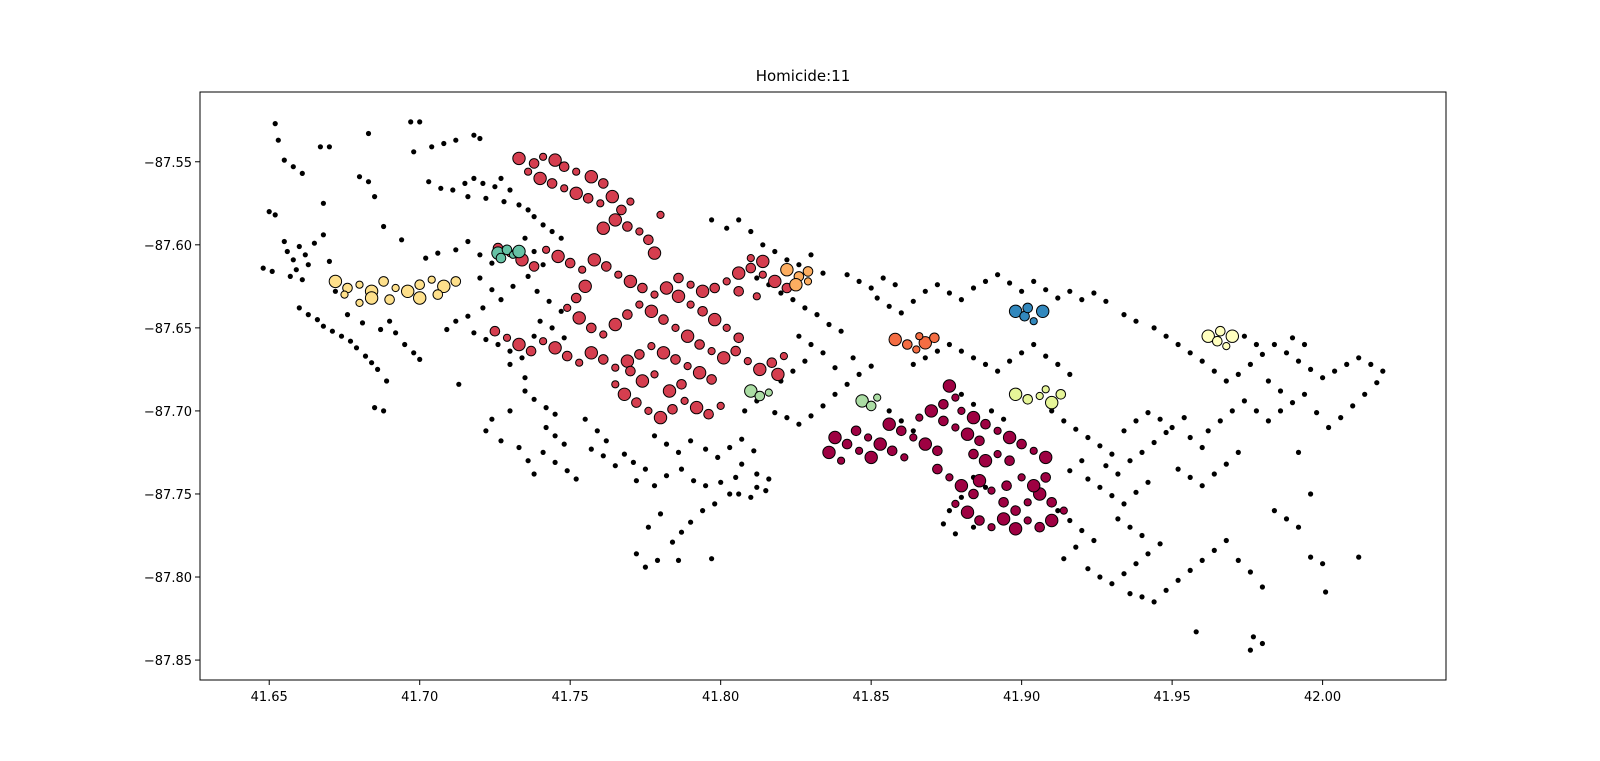 This screenshot has height=761, width=1600. I want to click on x-tick-label: 42.00, so click(1322, 697).